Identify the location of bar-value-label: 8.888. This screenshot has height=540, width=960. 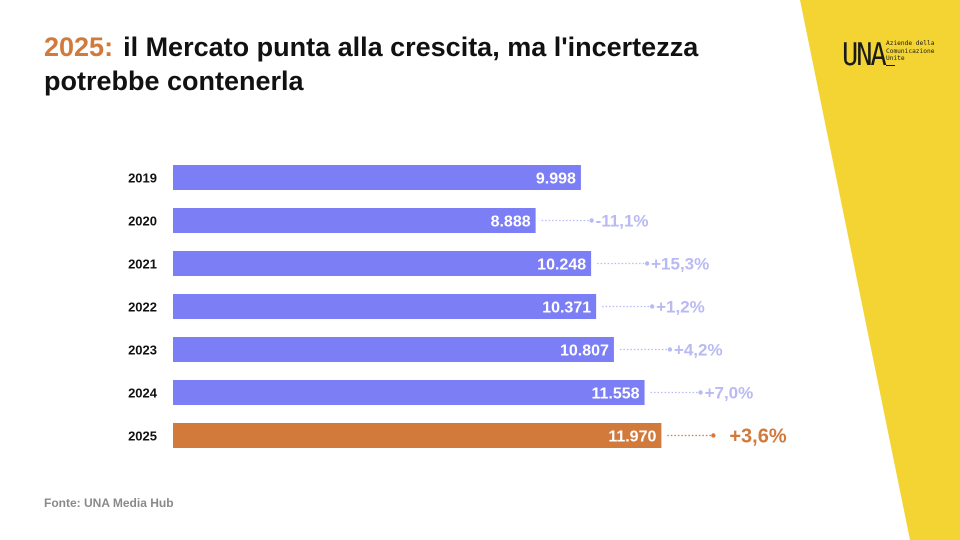
(511, 222).